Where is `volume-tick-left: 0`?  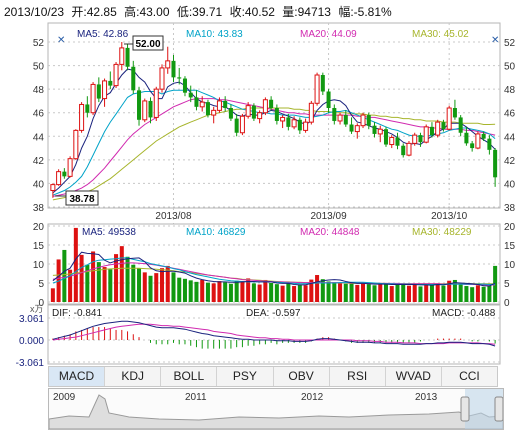 volume-tick-left: 0 is located at coordinates (41, 303).